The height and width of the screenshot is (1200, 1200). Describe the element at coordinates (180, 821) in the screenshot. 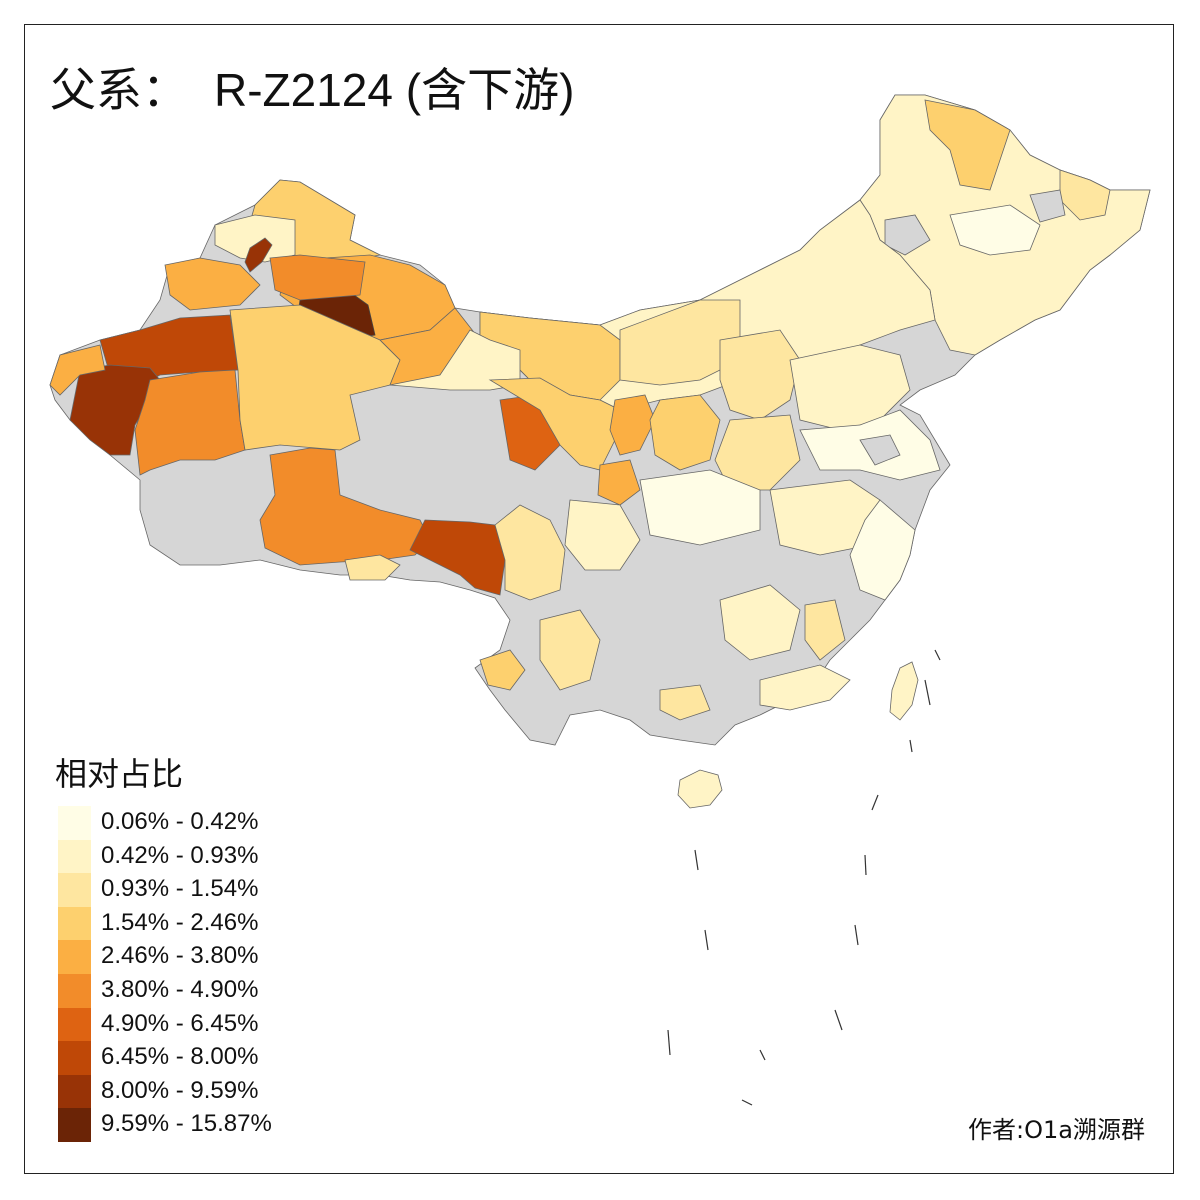

I see `legend-label: 0.06% - 0.42%` at that location.